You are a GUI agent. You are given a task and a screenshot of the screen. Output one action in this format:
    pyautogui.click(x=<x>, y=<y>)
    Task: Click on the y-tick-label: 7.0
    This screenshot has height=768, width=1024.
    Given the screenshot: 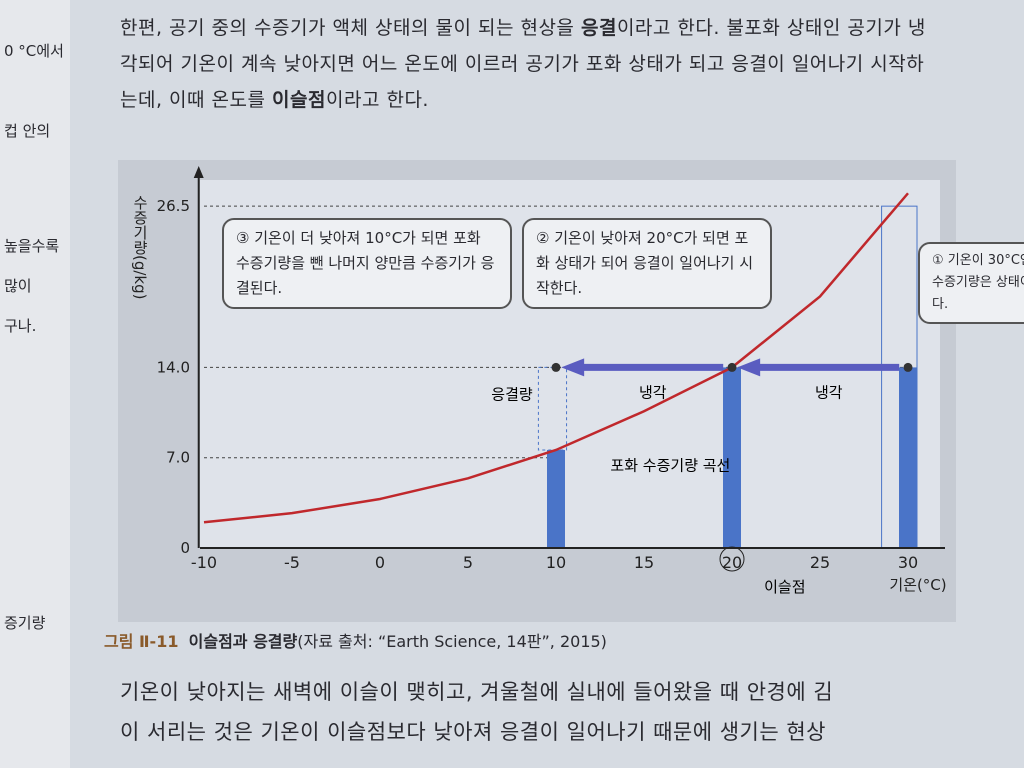 What is the action you would take?
    pyautogui.click(x=178, y=458)
    